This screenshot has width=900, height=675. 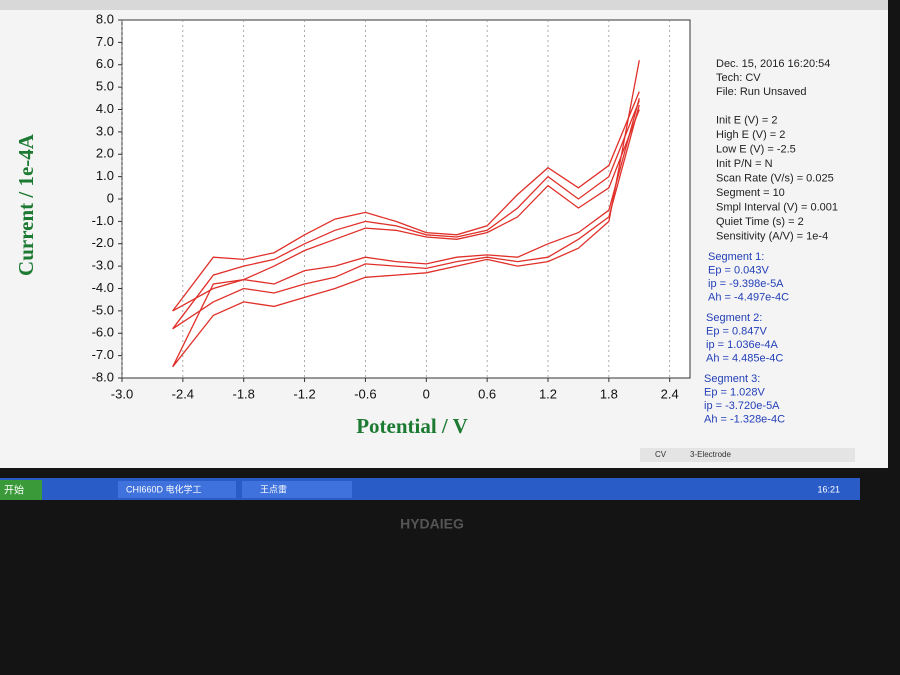 I want to click on x-tick-label: -1.2, so click(x=304, y=393).